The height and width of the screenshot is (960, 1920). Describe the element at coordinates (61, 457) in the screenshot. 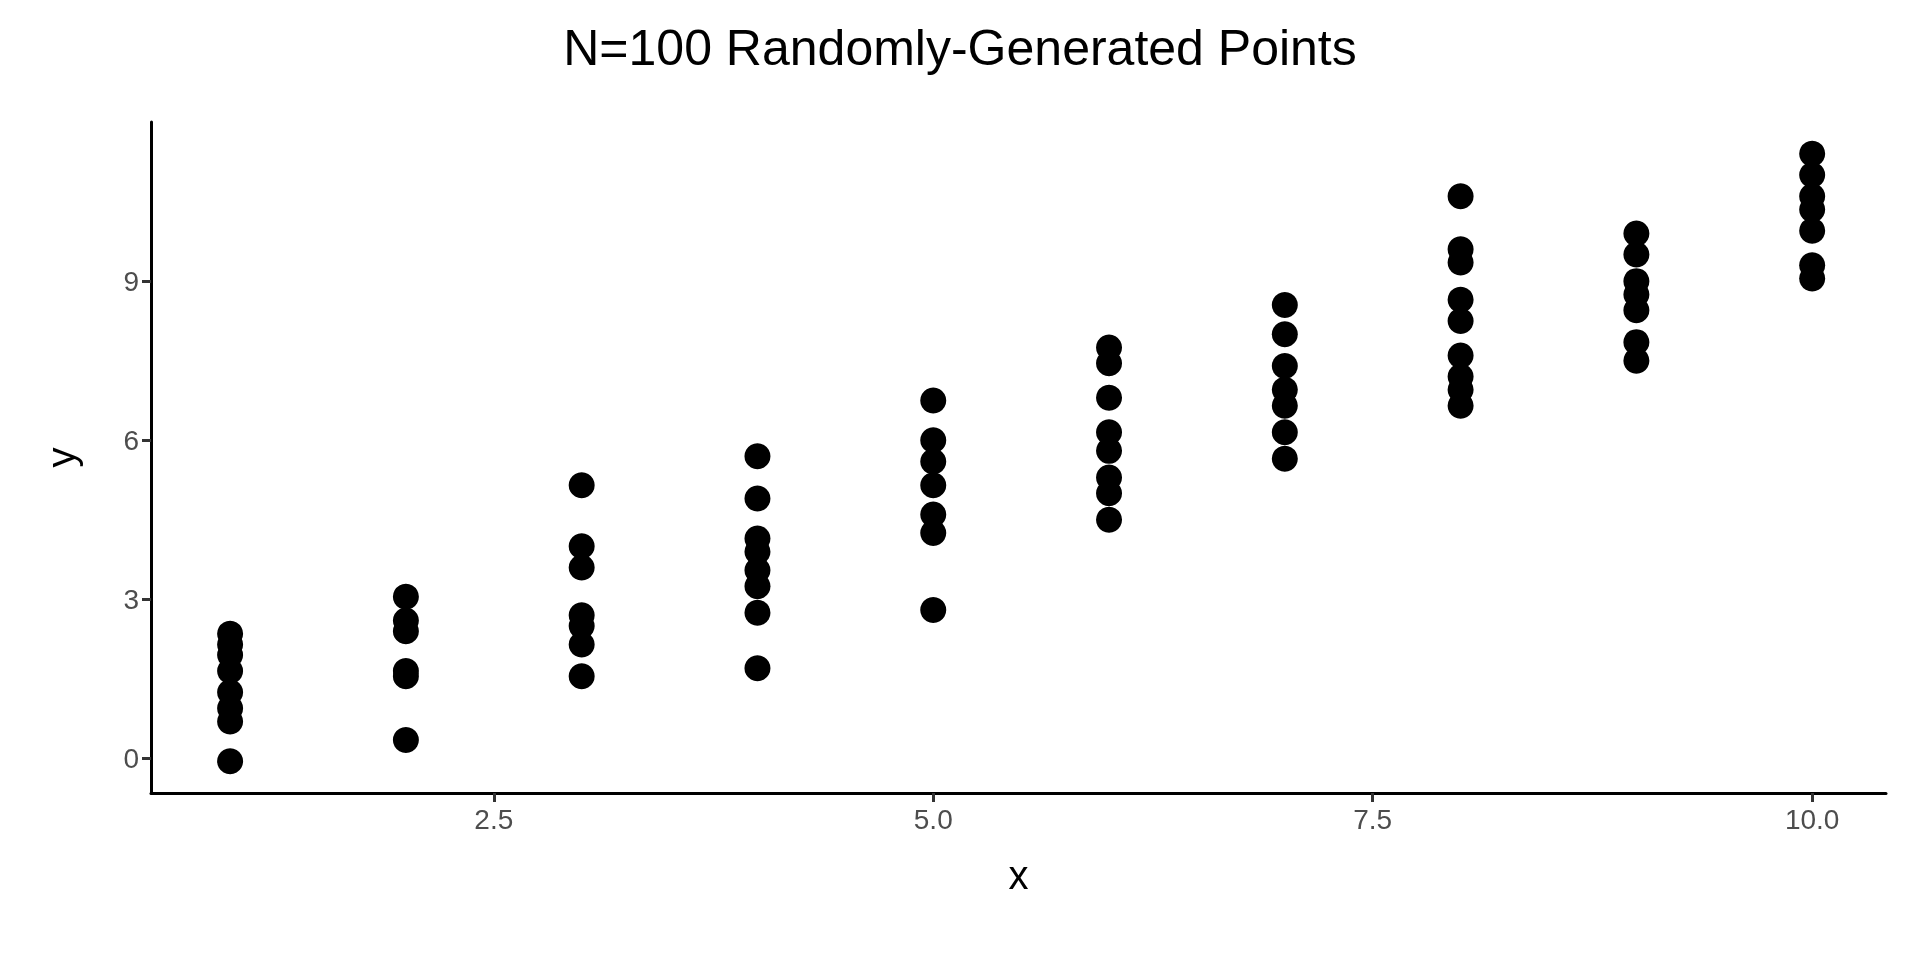

I see `y-axis-title: y` at that location.